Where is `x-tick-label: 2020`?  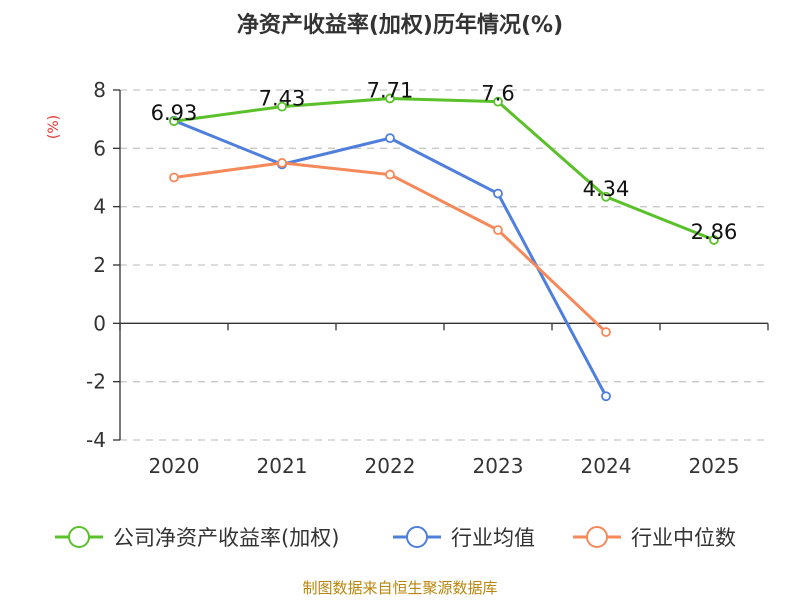 x-tick-label: 2020 is located at coordinates (174, 466).